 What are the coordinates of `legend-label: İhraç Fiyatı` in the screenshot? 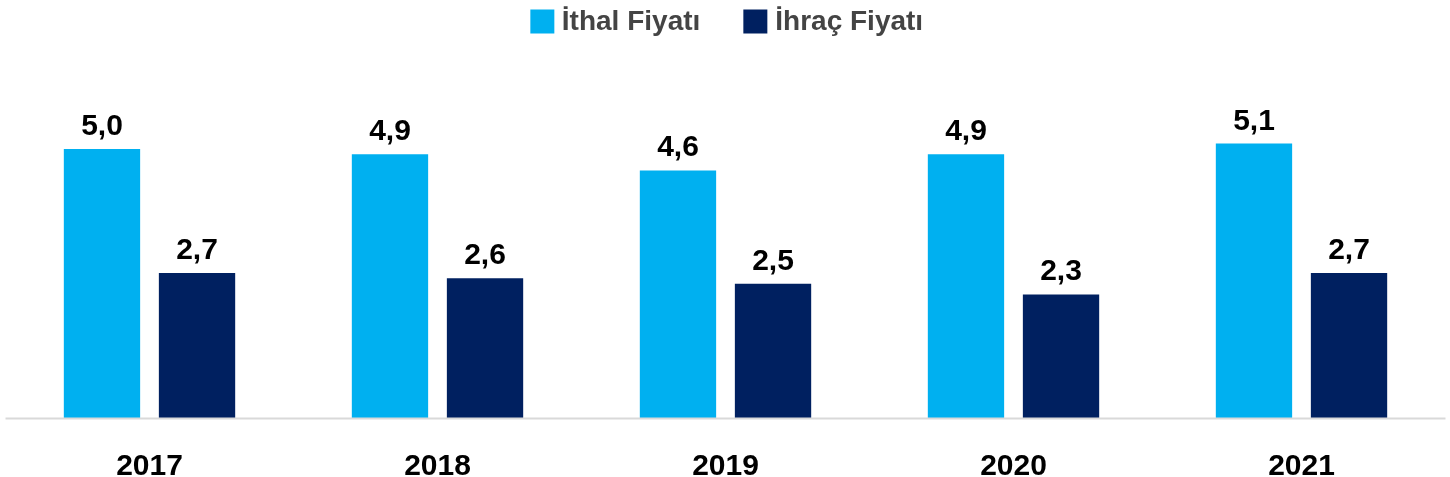 It's located at (849, 21).